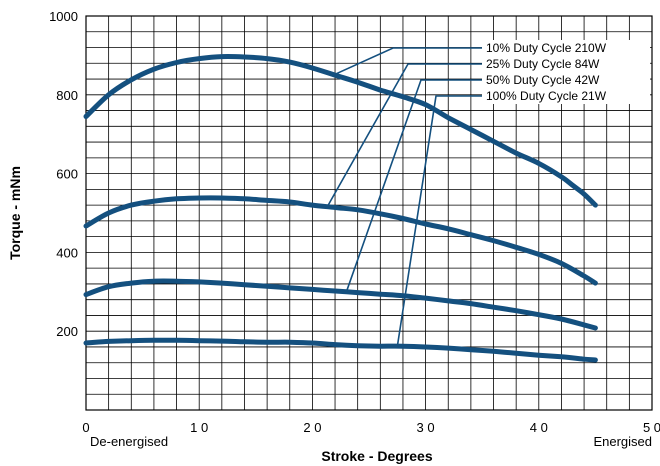 This screenshot has width=660, height=466. I want to click on legend-background, so click(566, 72).